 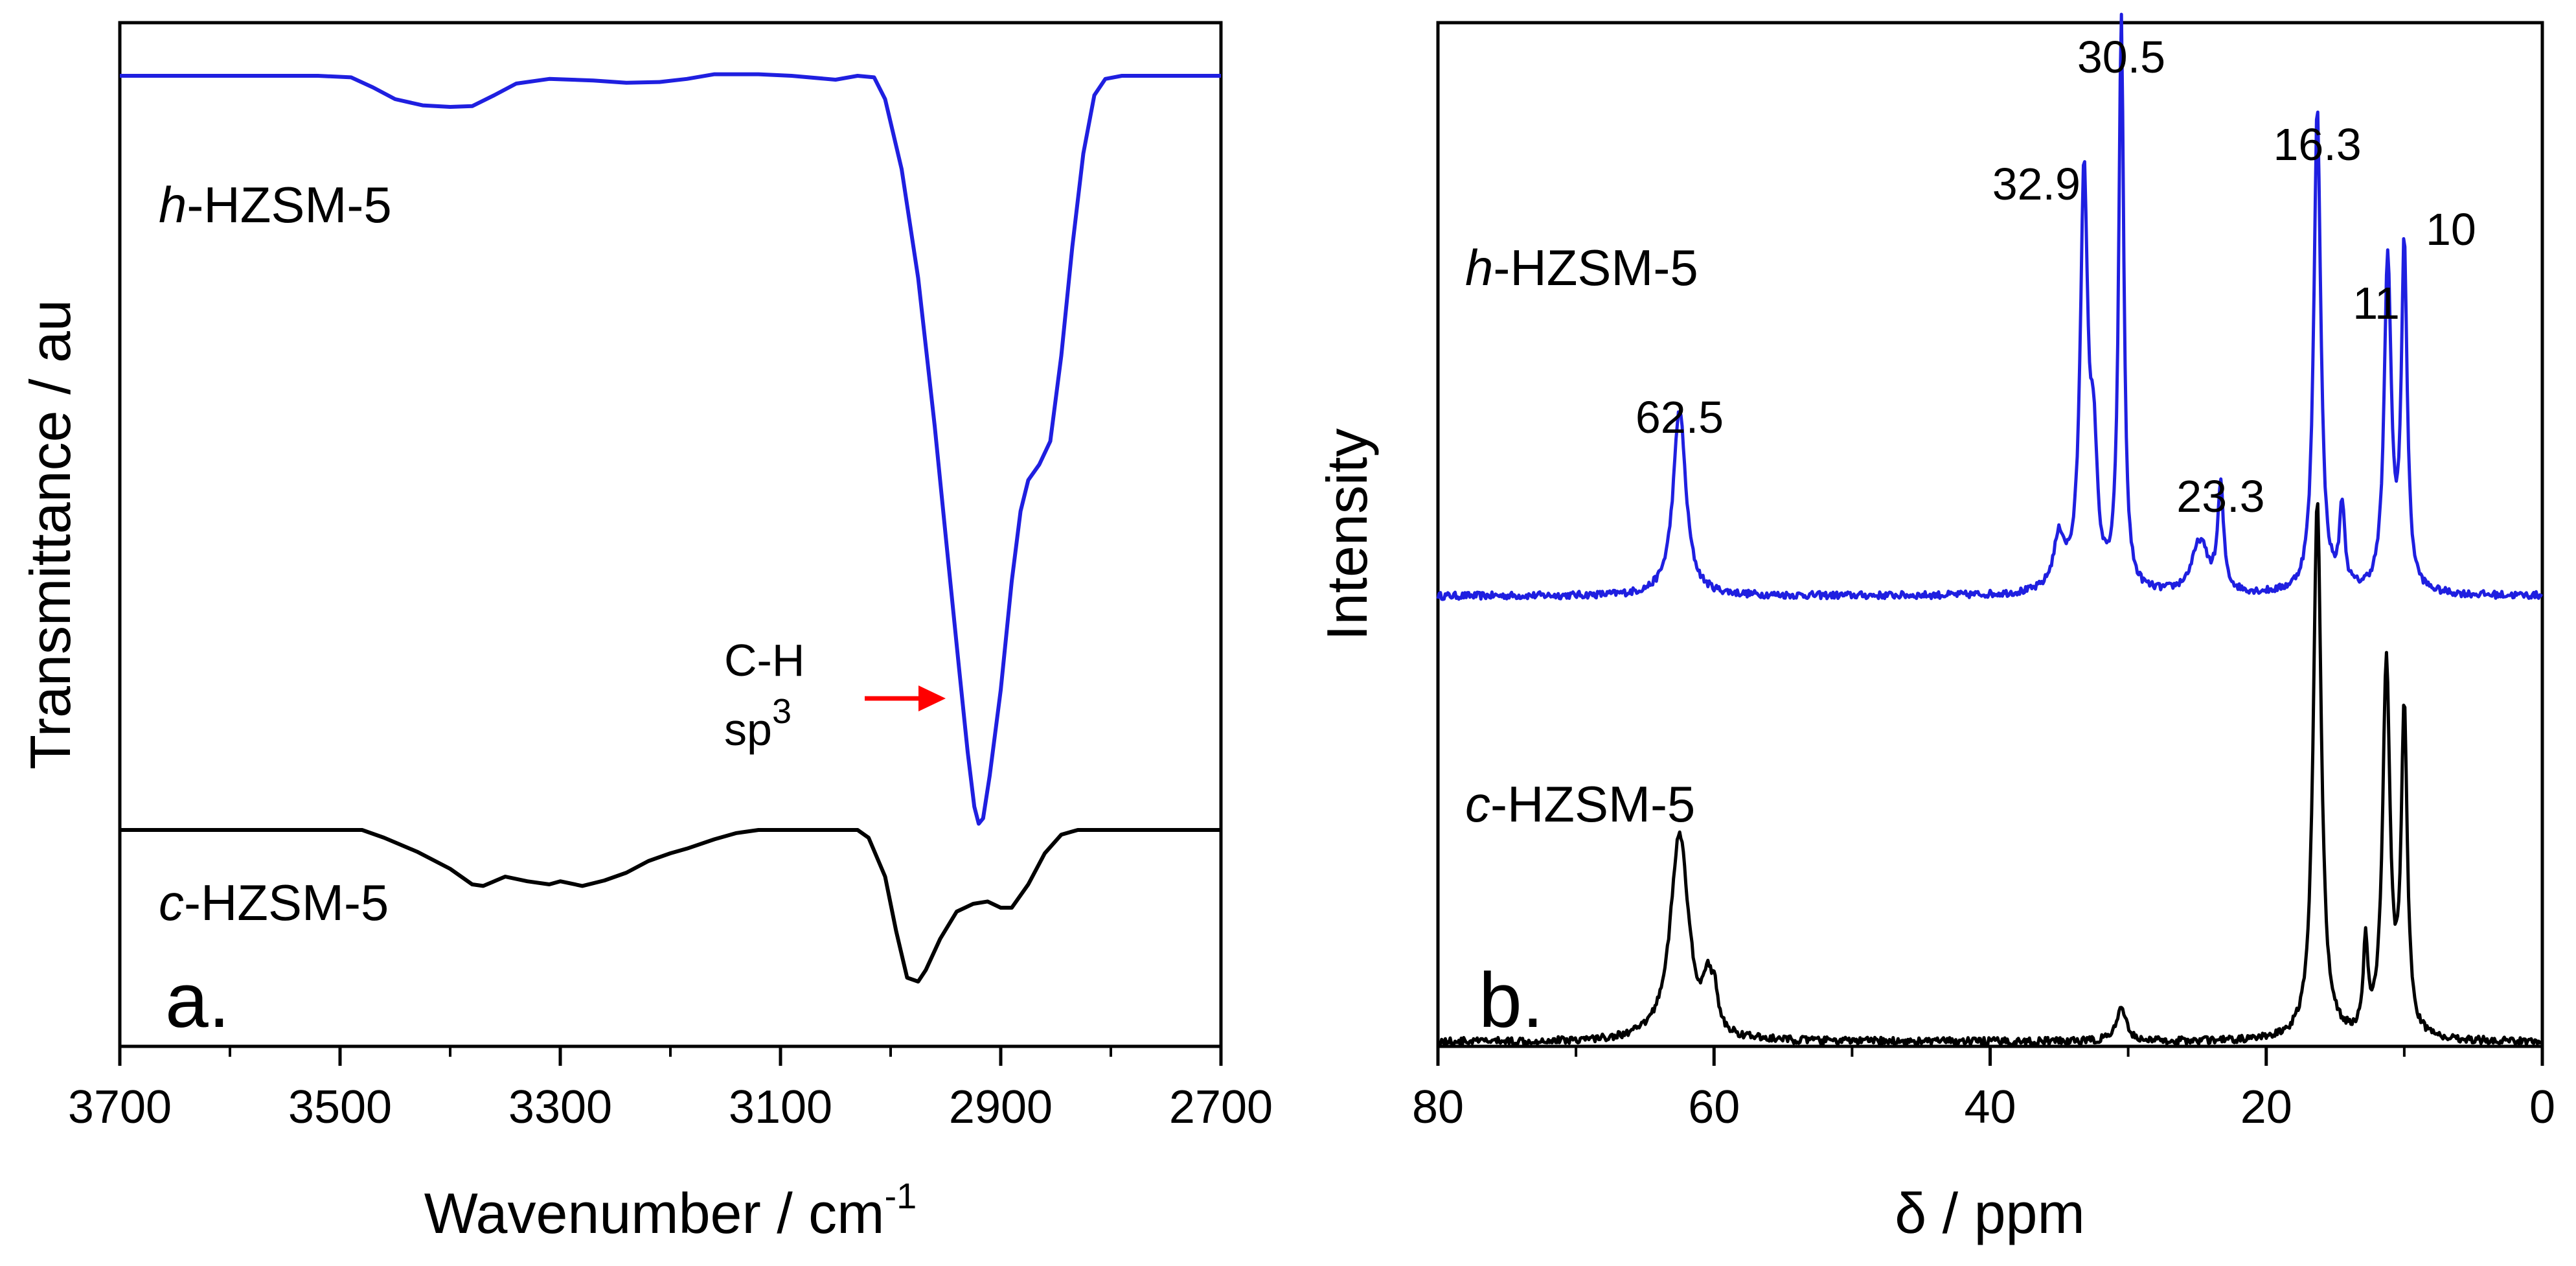 I want to click on panel-b-x-tick-label: 60, so click(x=1714, y=1107).